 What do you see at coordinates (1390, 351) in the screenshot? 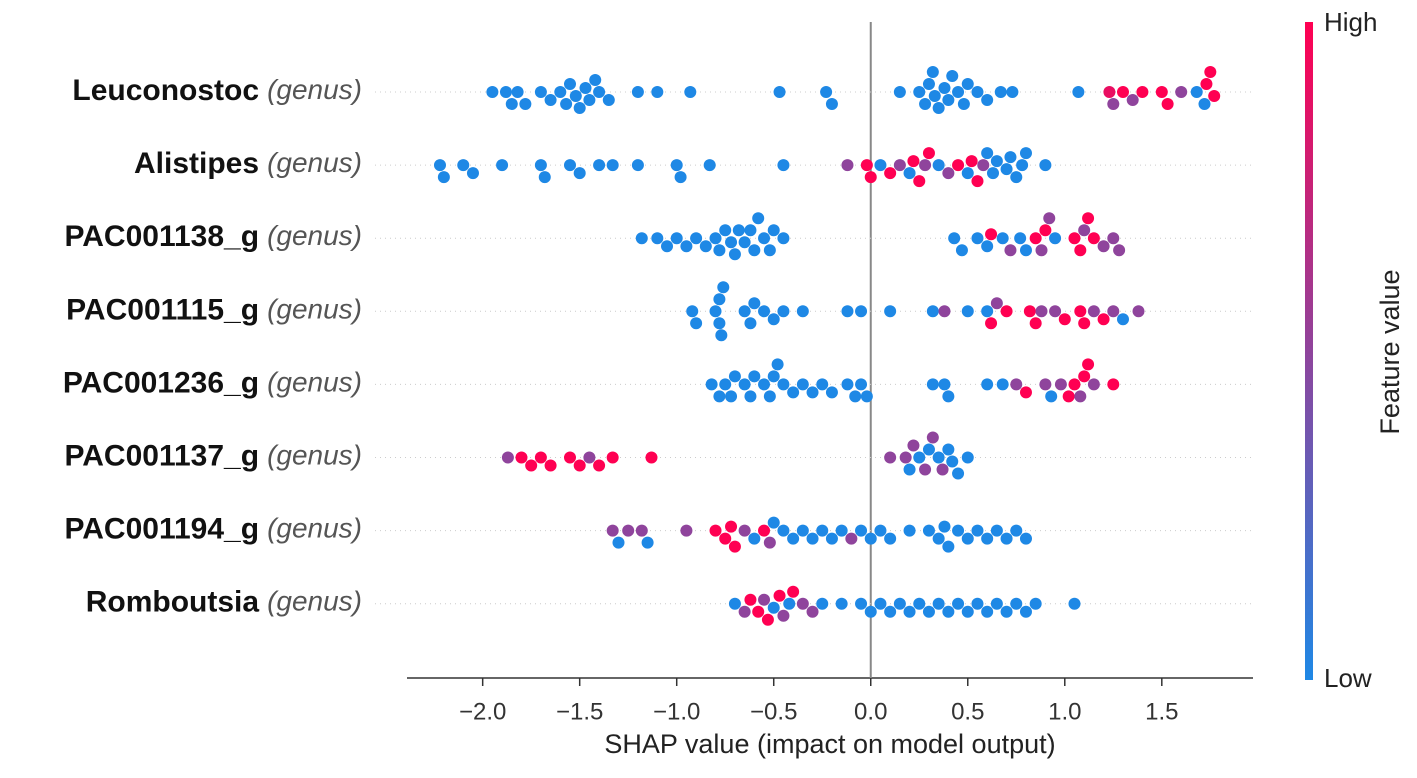
I see `colorbar-label: Feature value` at bounding box center [1390, 351].